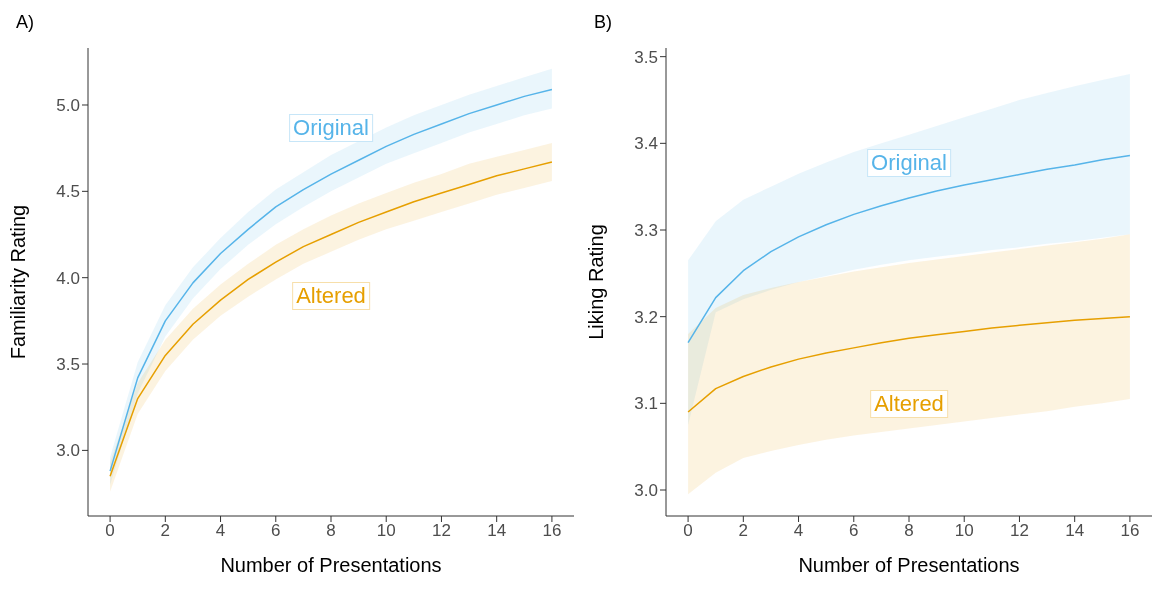 This screenshot has width=1169, height=590. Describe the element at coordinates (68, 192) in the screenshot. I see `y-tick-label: 4.5` at that location.